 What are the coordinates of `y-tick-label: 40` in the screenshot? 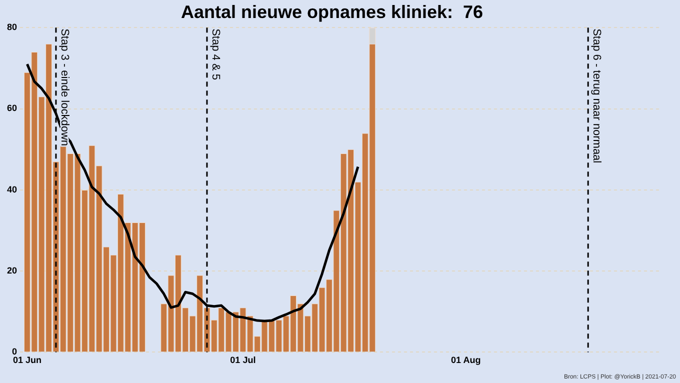 It's located at (12, 189).